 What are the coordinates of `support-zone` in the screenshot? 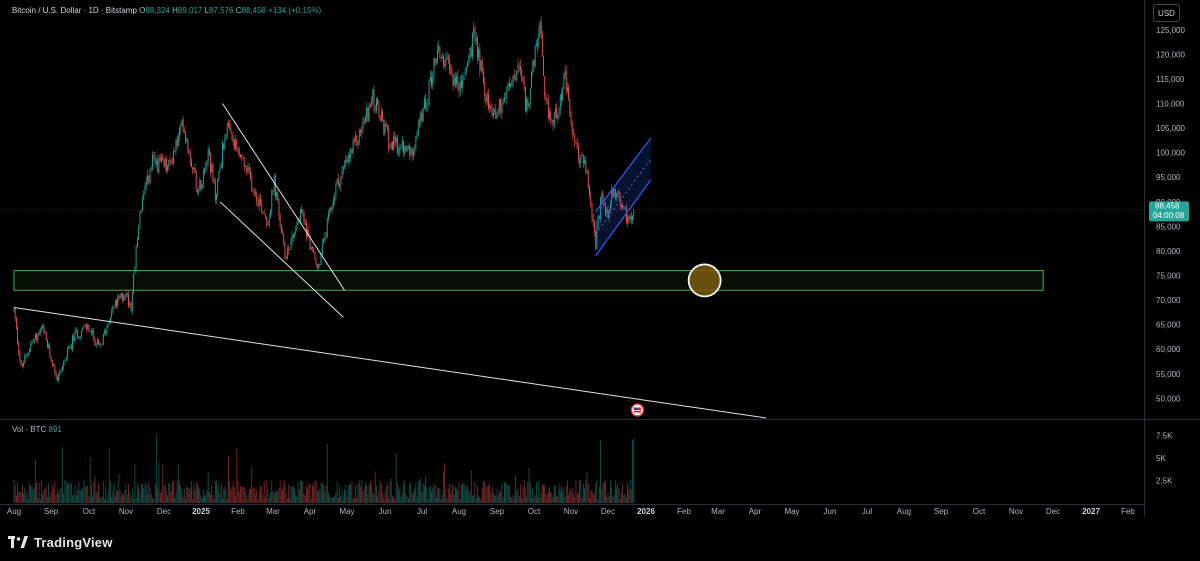 It's located at (528, 280).